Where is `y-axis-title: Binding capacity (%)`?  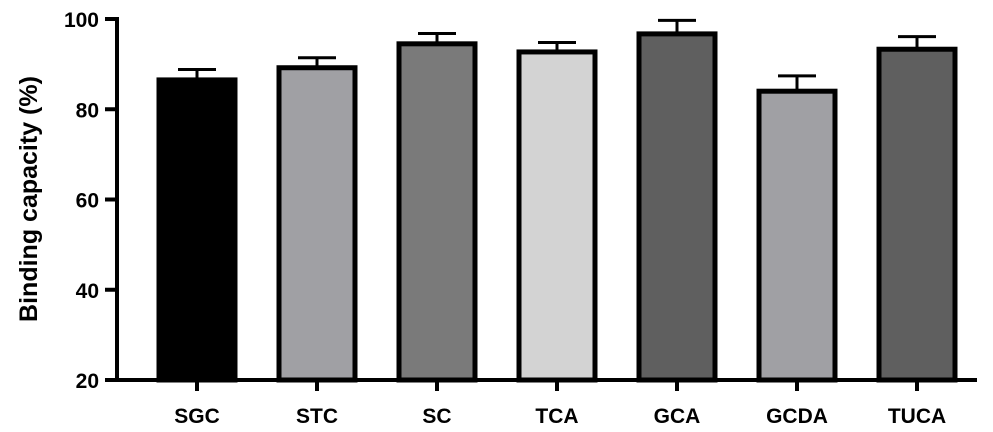
y-axis-title: Binding capacity (%) is located at coordinates (29, 199).